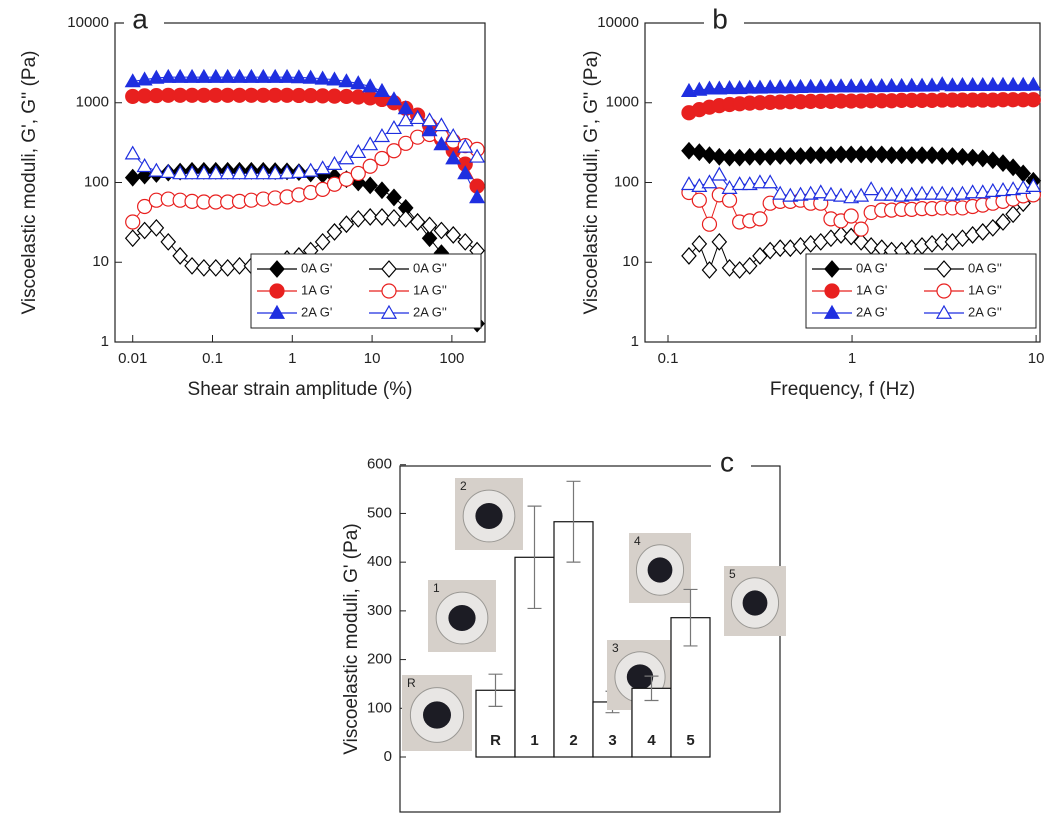  I want to click on x-tick-label: 100, so click(451, 358).